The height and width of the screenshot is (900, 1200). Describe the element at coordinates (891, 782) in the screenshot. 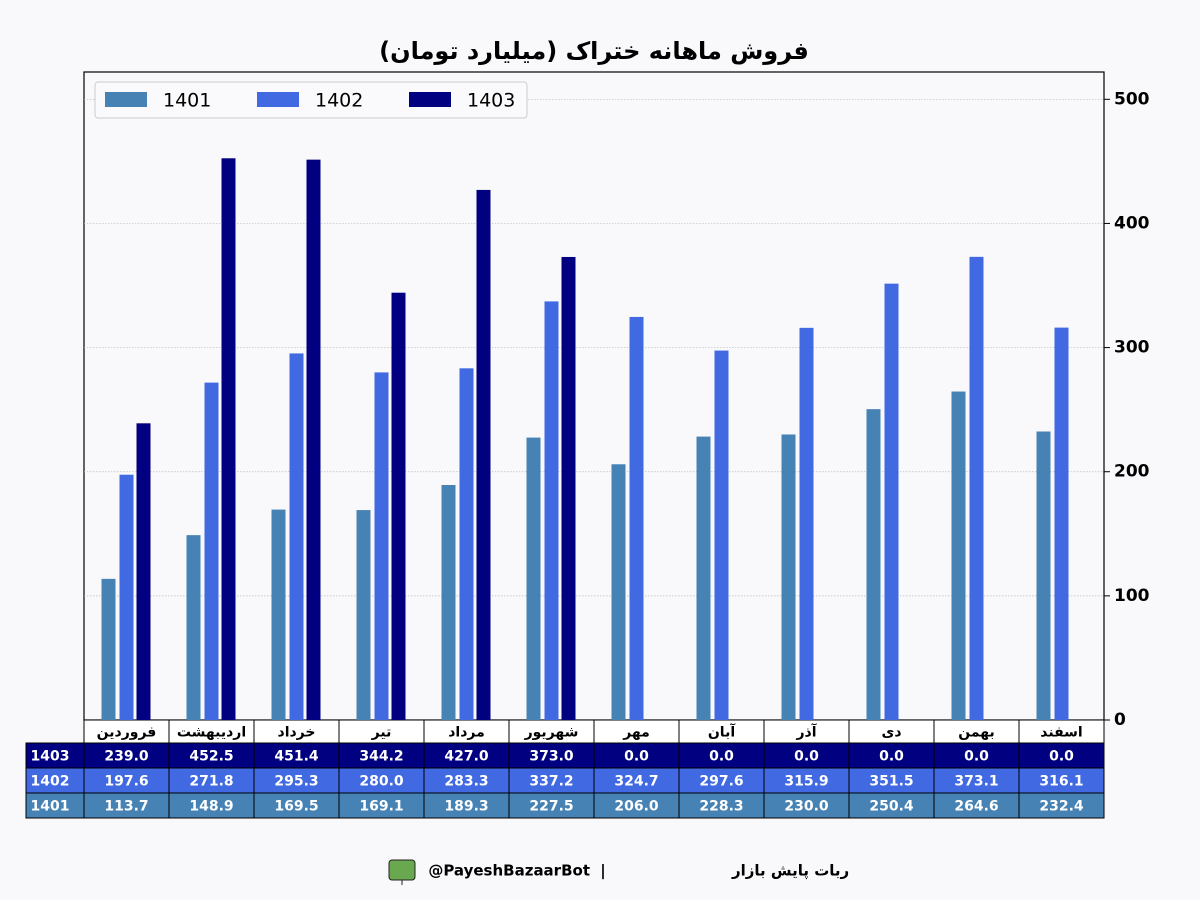

I see `value-label: 351.5` at that location.